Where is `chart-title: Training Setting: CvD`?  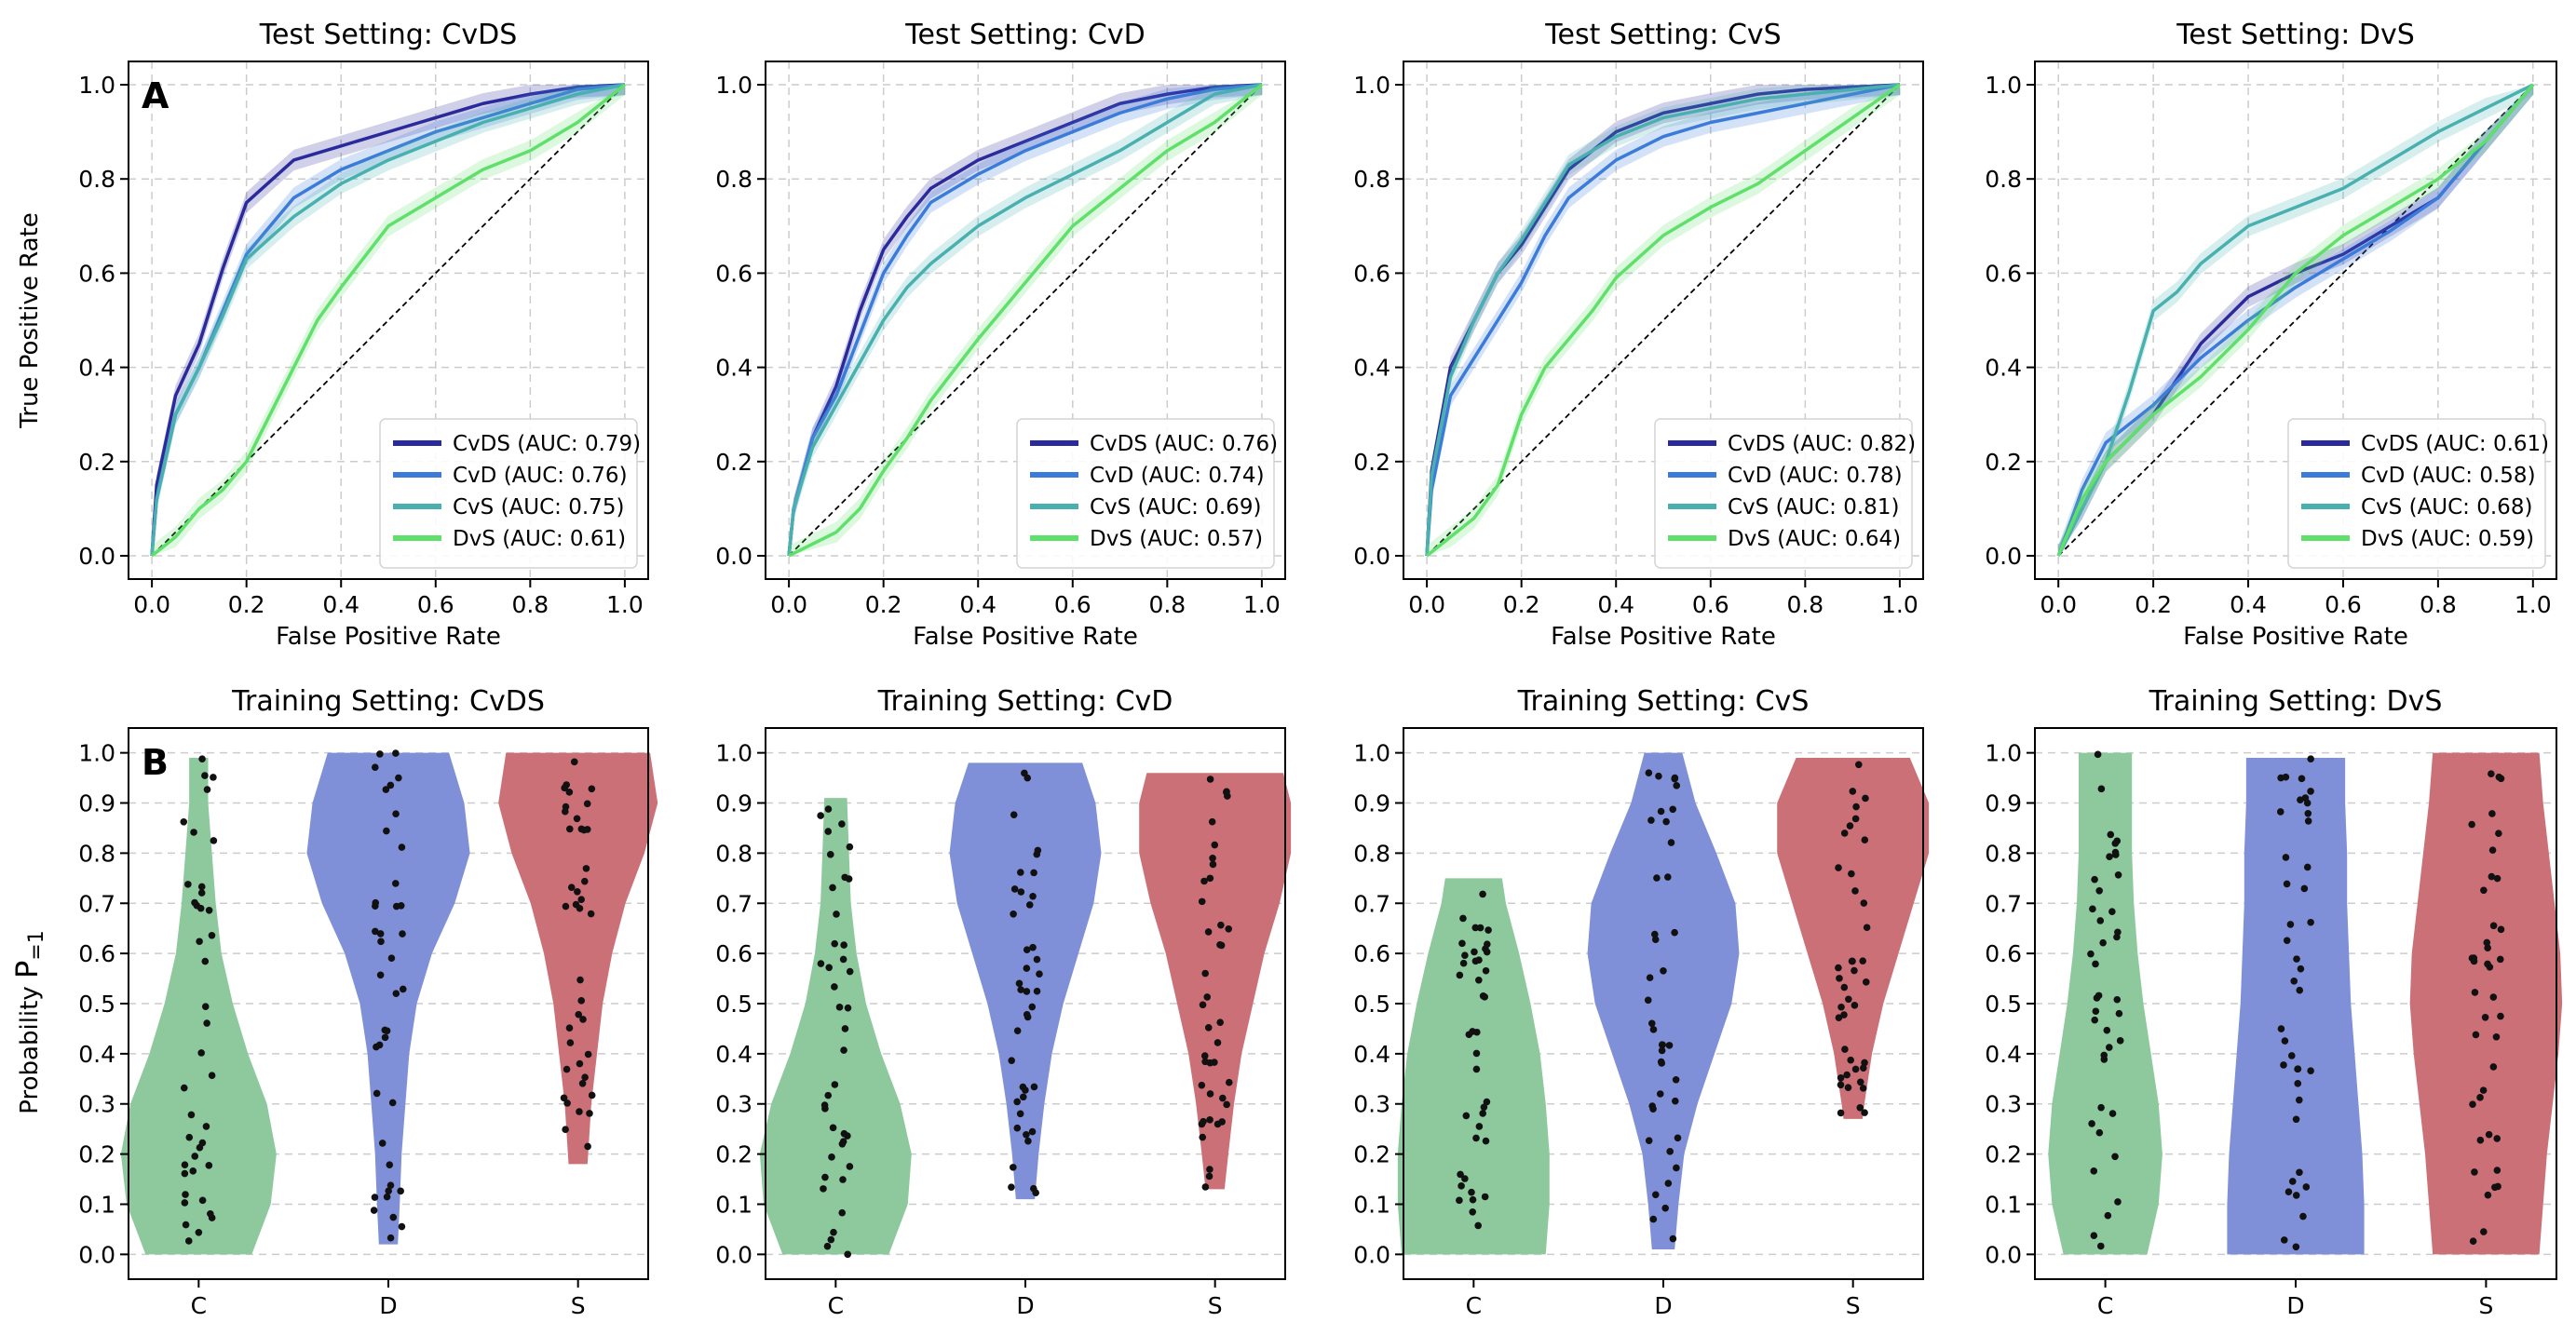
chart-title: Training Setting: CvD is located at coordinates (1025, 701).